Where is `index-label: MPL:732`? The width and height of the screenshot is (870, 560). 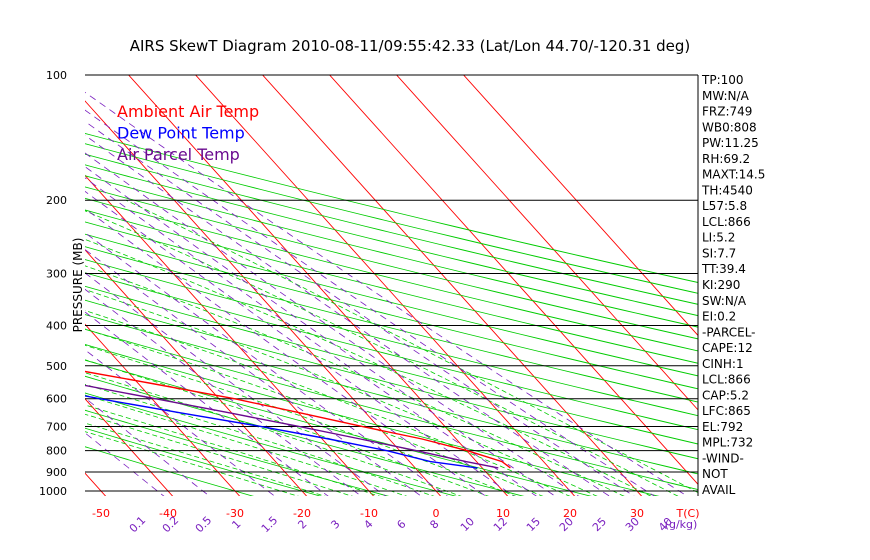 index-label: MPL:732 is located at coordinates (727, 443).